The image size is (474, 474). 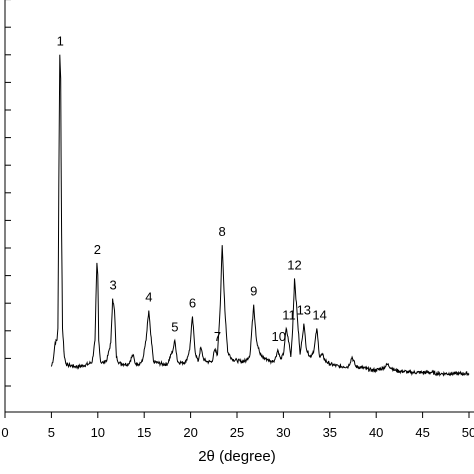 I want to click on x-tick-label: 45, so click(x=422, y=432).